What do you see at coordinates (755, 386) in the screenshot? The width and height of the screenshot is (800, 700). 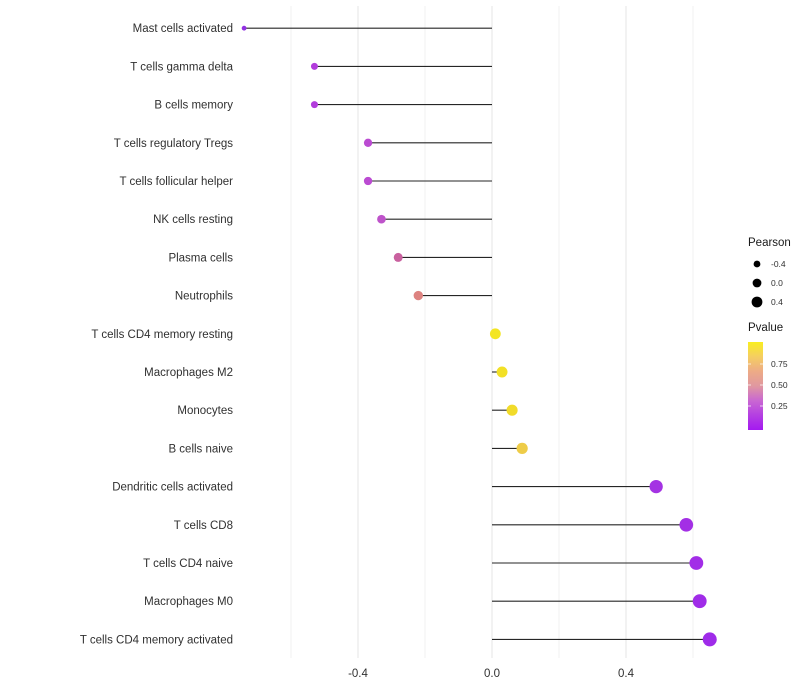 I see `legend-colorbar` at bounding box center [755, 386].